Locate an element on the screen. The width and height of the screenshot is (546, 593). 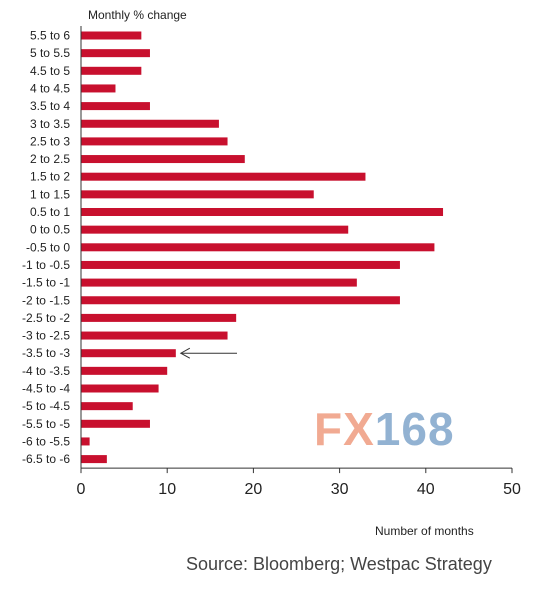
watermark-fx: FX is located at coordinates (344, 429).